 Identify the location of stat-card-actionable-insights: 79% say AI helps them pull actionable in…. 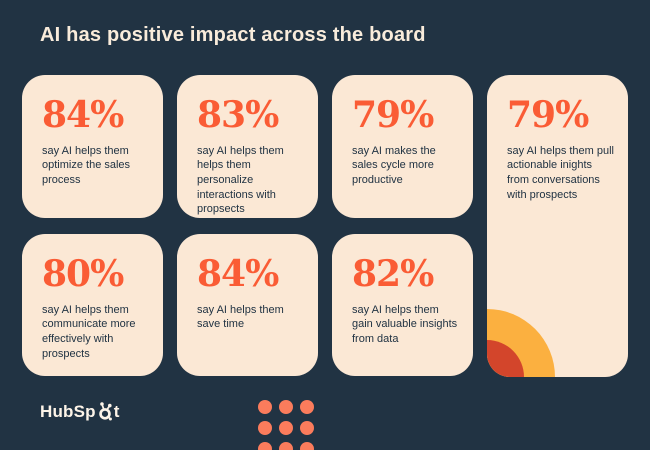
(557, 226).